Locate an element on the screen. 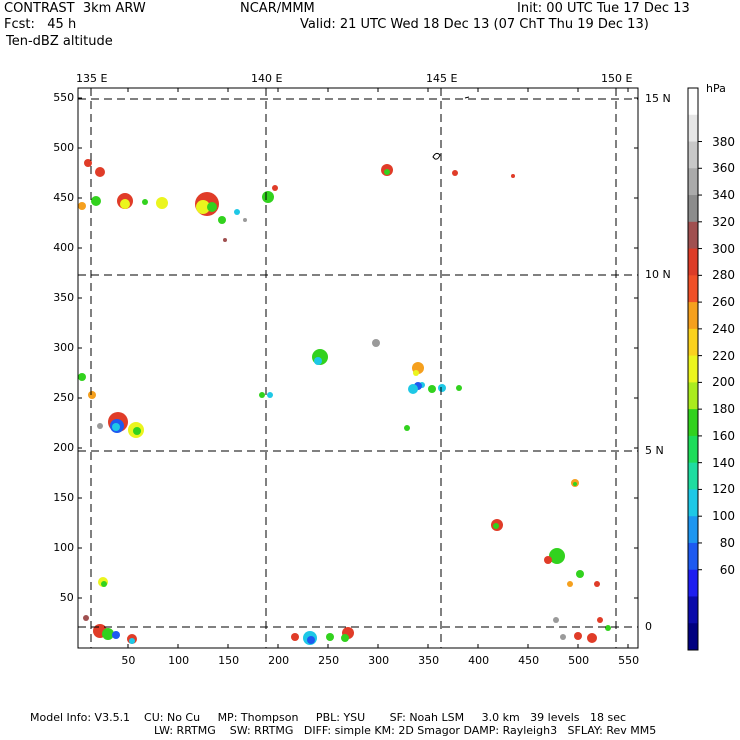 The image size is (740, 740). colorbar-frame is located at coordinates (693, 369).